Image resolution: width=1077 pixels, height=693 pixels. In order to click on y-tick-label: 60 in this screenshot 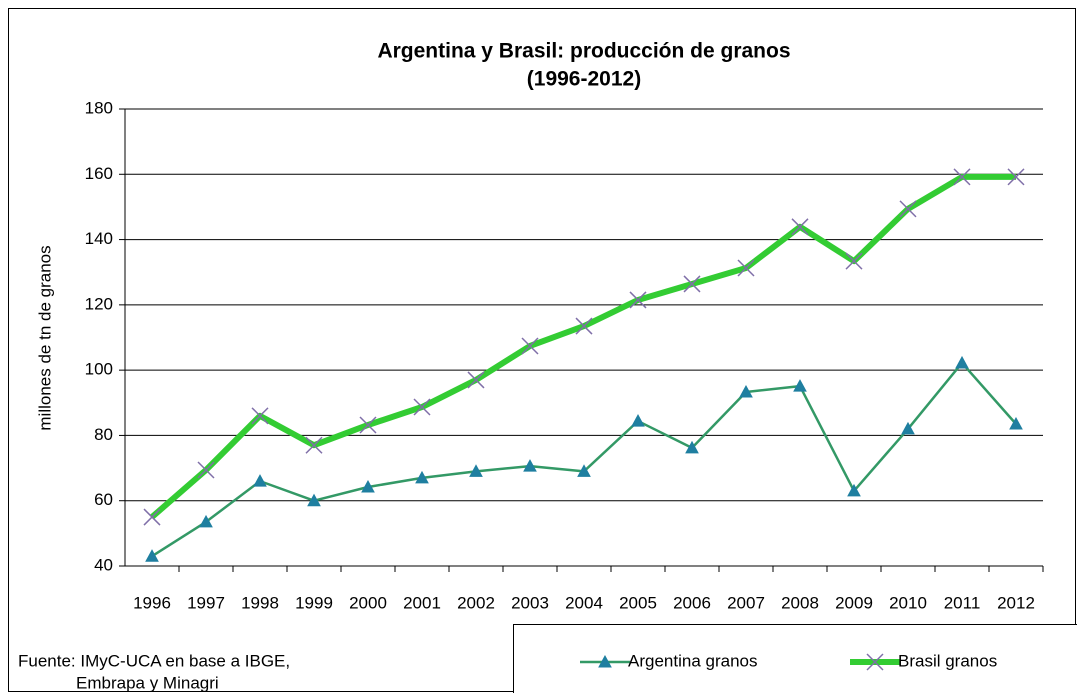, I will do `click(103, 499)`.